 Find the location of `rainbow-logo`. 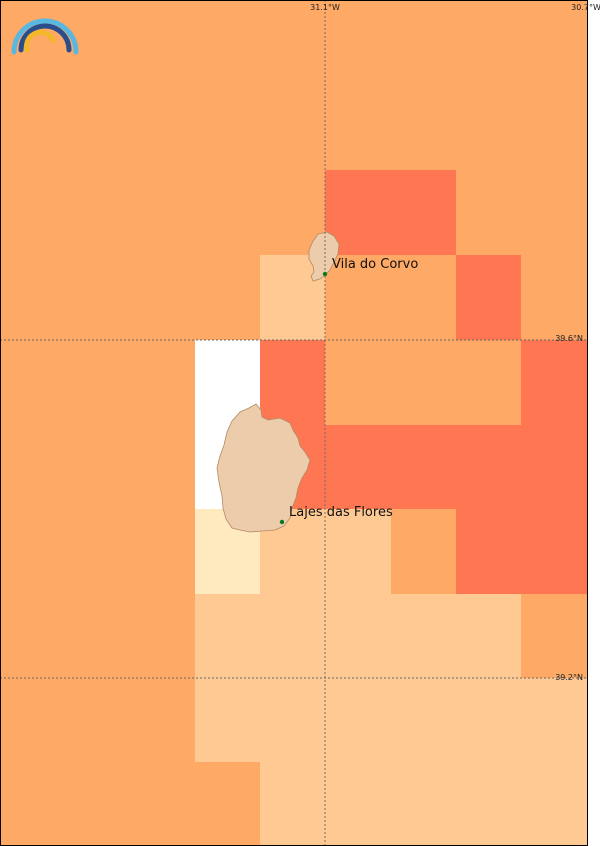

rainbow-logo is located at coordinates (45, 36).